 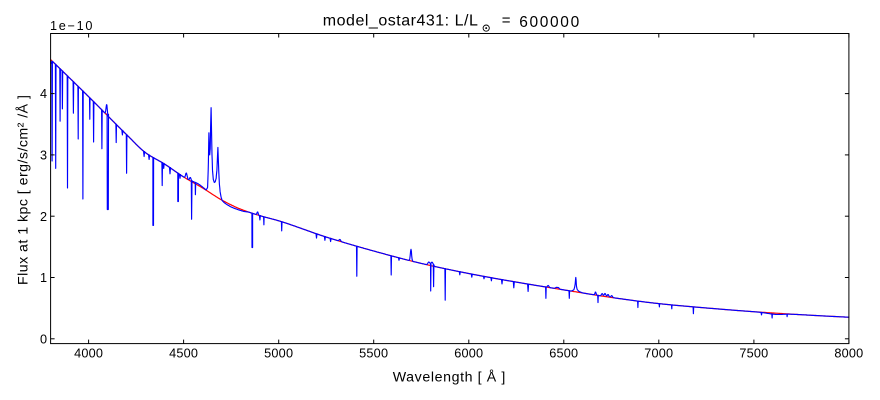 I want to click on svg-text: 5000, so click(x=278, y=354).